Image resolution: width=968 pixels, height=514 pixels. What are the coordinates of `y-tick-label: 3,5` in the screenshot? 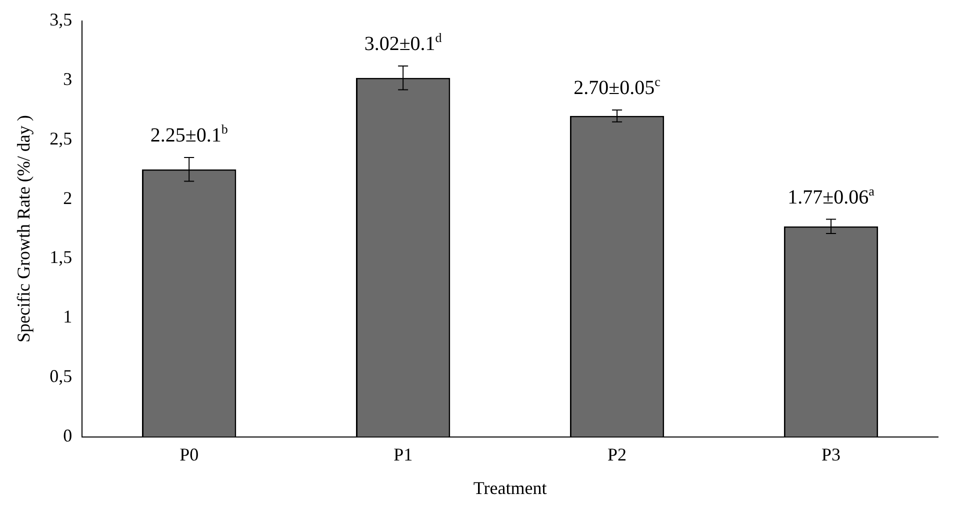 It's located at (61, 20).